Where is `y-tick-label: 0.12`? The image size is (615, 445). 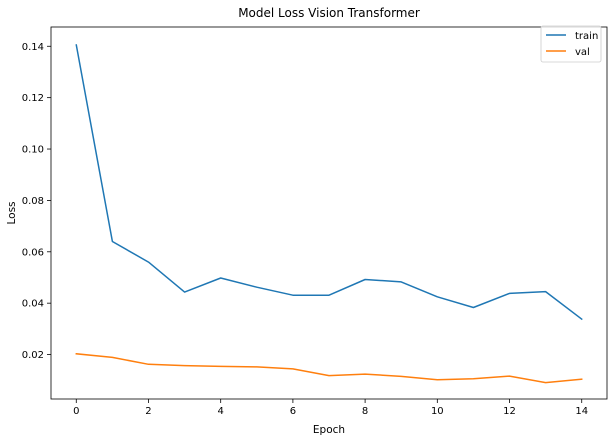 y-tick-label: 0.12 is located at coordinates (33, 98).